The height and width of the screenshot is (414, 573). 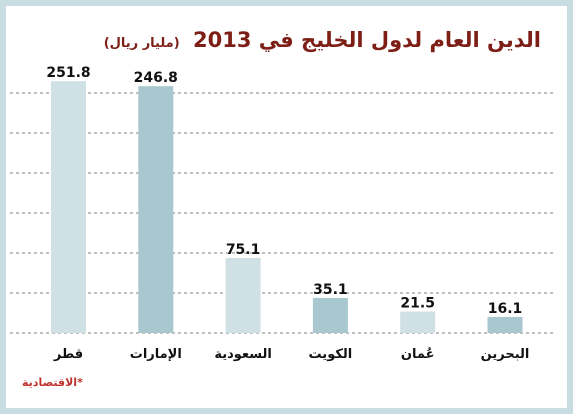 I want to click on category-label-6: البحرين, so click(x=505, y=354).